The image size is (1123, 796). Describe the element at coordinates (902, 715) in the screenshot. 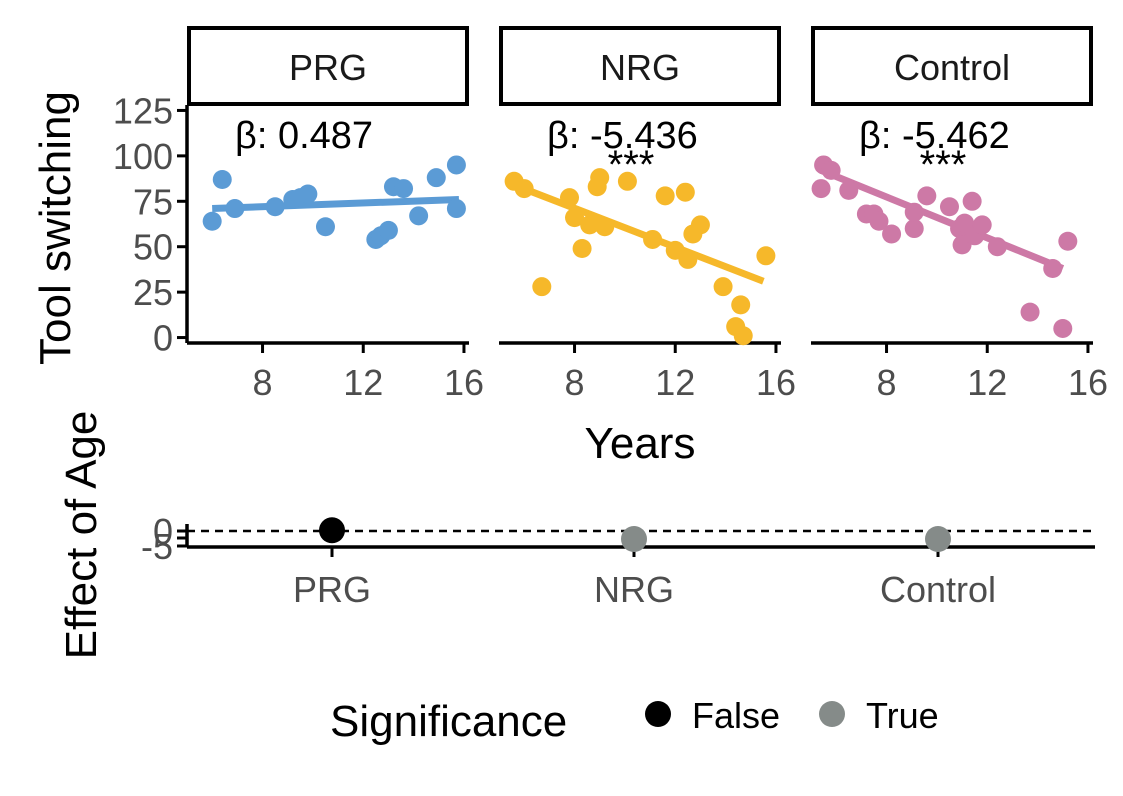

I see `legend-label-true: True` at that location.